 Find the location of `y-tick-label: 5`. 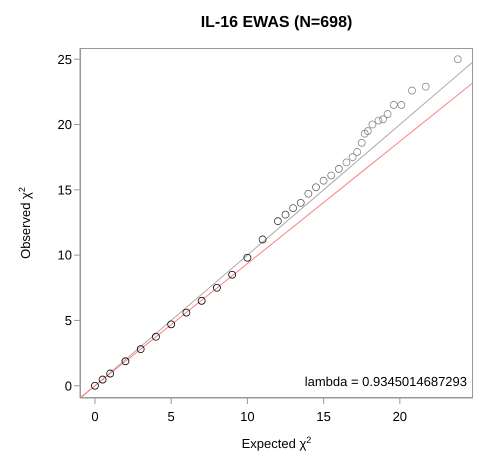

y-tick-label: 5 is located at coordinates (68, 320).